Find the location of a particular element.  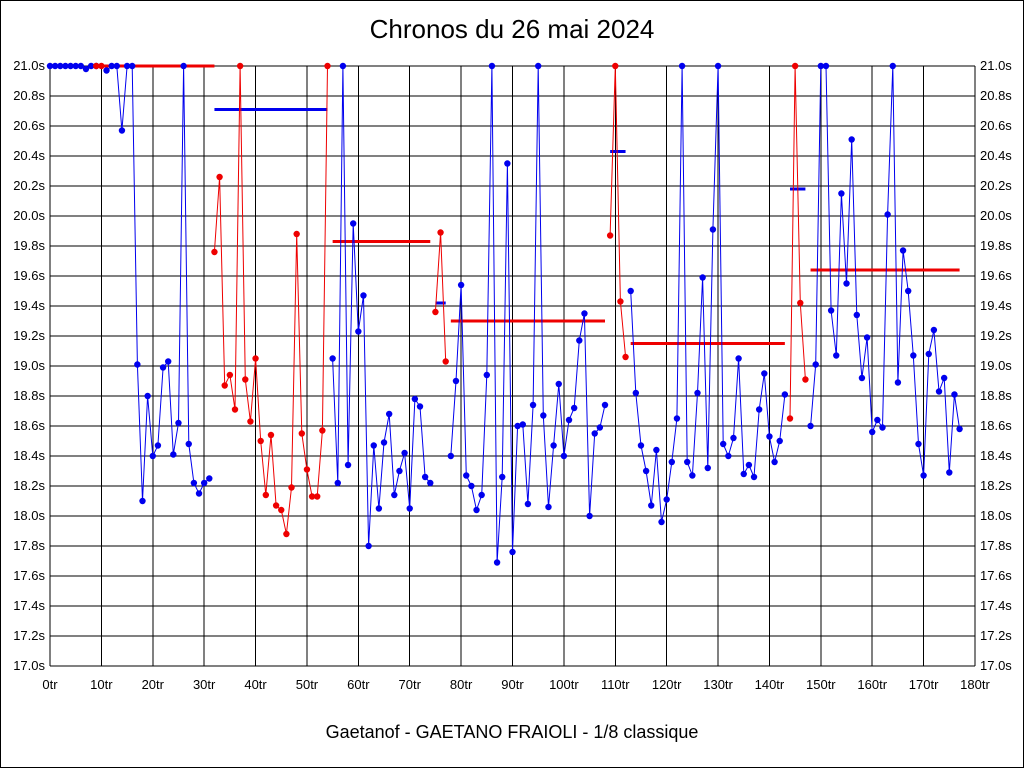

y-tick-label-left: 19.2s is located at coordinates (29, 335).